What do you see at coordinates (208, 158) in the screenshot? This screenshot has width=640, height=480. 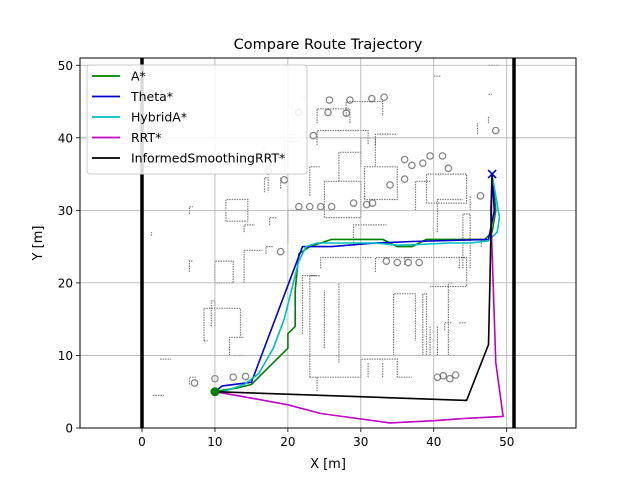 I see `legend-label: InformedSmoothingRRT*` at bounding box center [208, 158].